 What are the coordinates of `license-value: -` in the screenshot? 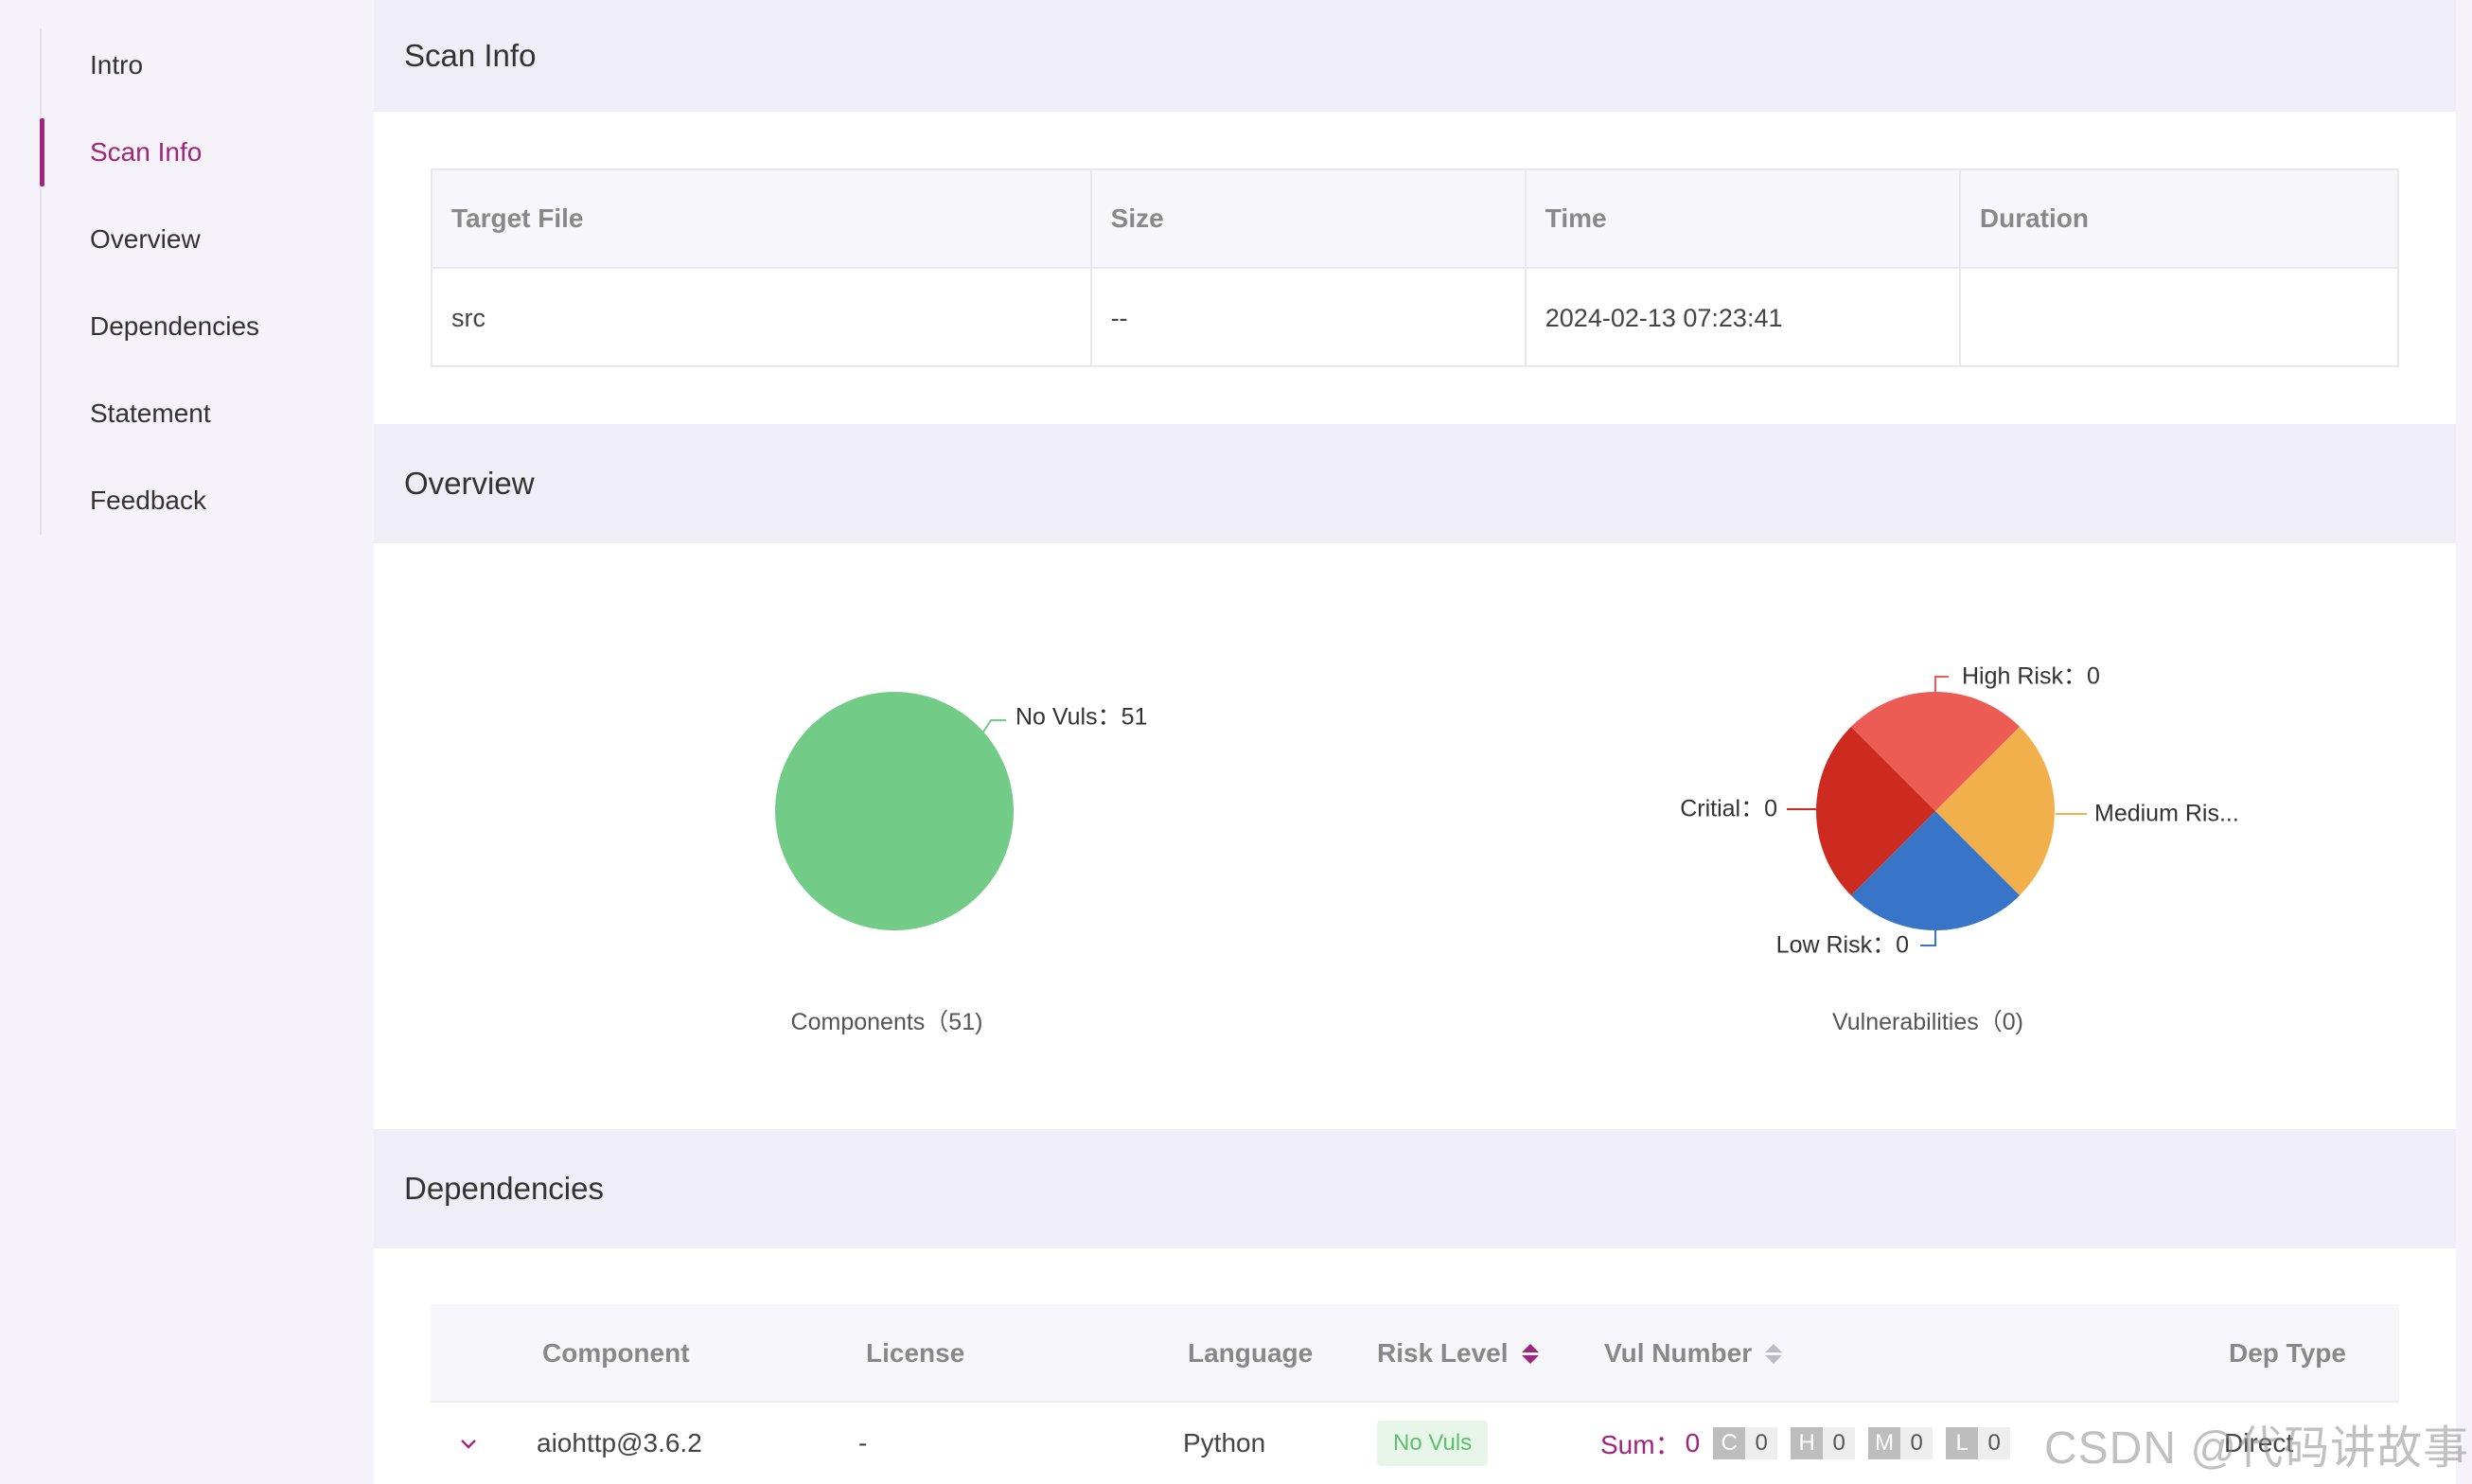 It's located at (863, 1443).